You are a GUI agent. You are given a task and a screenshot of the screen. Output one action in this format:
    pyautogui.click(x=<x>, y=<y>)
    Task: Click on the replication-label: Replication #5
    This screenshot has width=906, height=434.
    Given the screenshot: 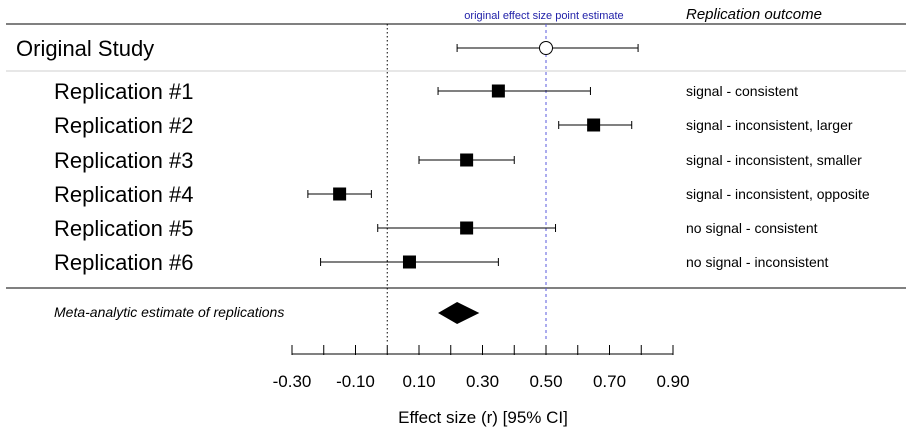 What is the action you would take?
    pyautogui.click(x=123, y=228)
    